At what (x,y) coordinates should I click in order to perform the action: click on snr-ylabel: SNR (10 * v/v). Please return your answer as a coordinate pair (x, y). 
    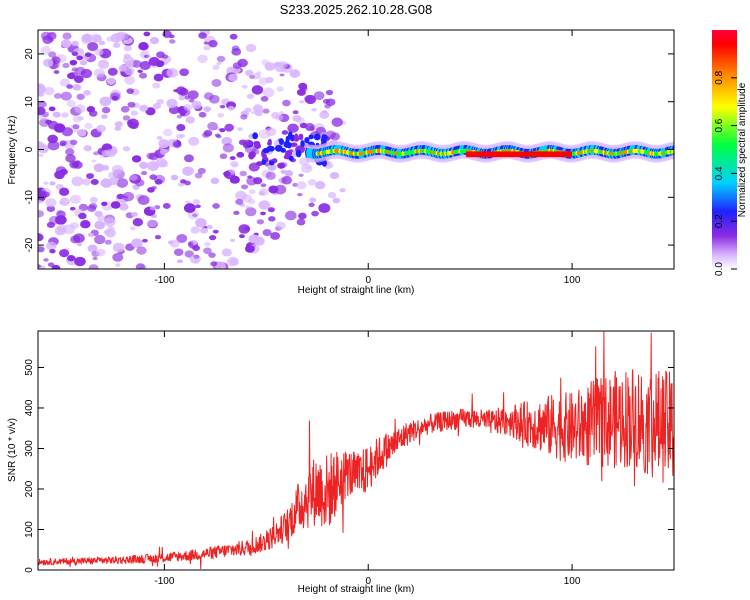
    Looking at the image, I should click on (12, 450).